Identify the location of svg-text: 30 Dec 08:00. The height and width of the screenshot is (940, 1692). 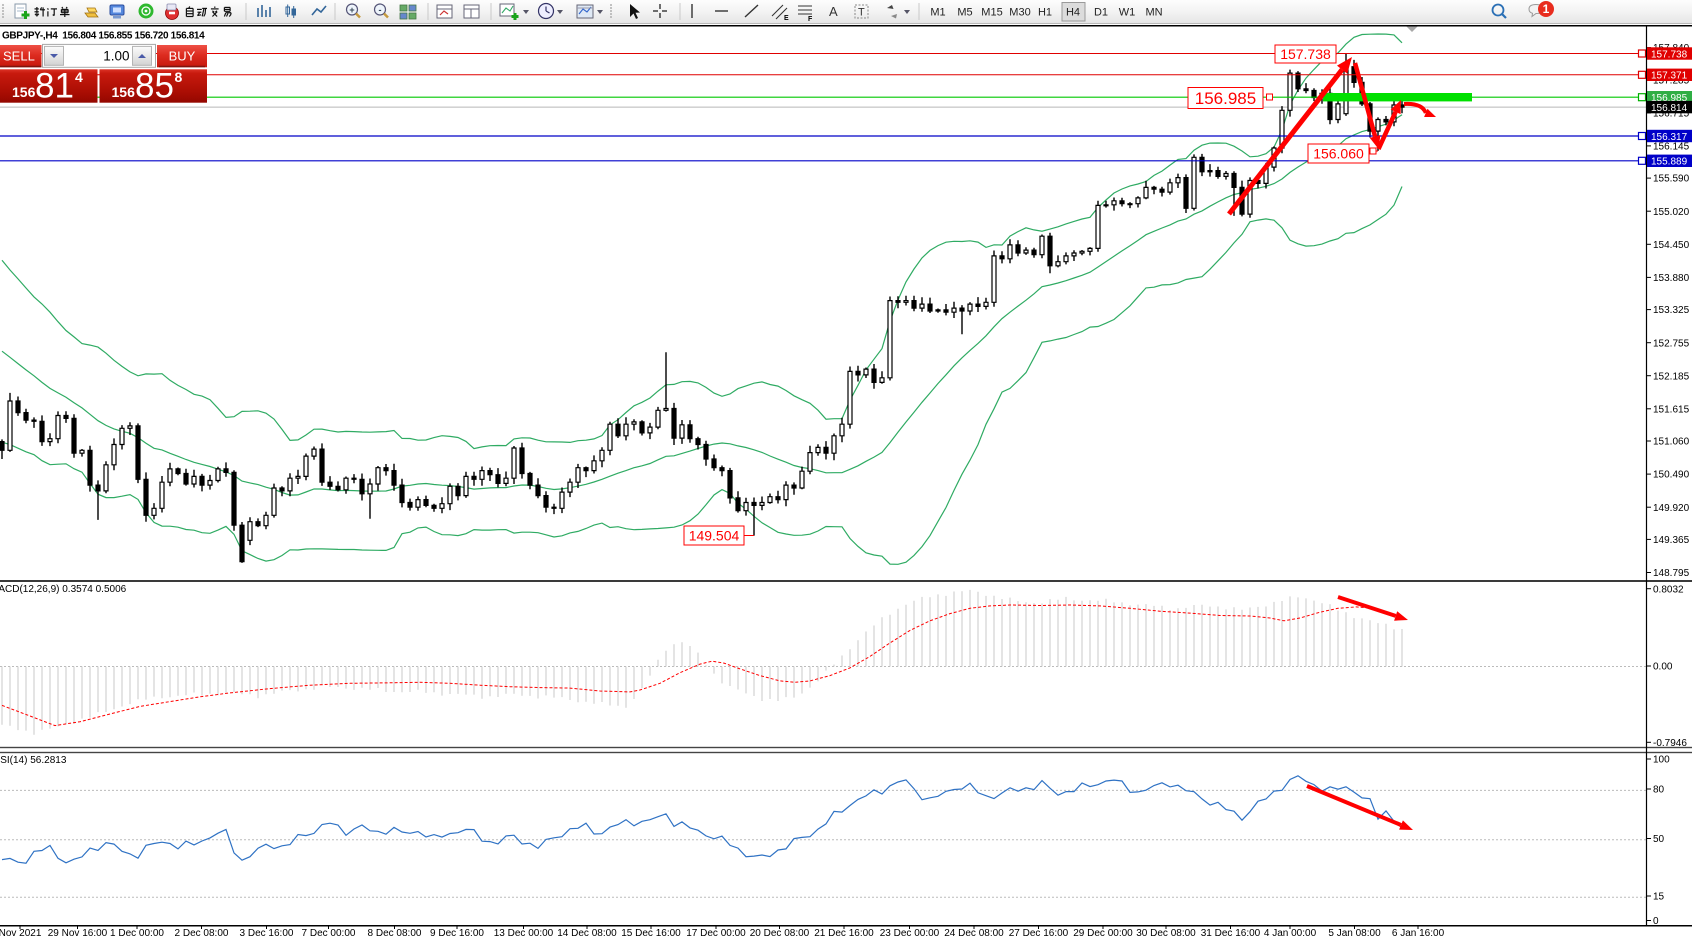
(1166, 933).